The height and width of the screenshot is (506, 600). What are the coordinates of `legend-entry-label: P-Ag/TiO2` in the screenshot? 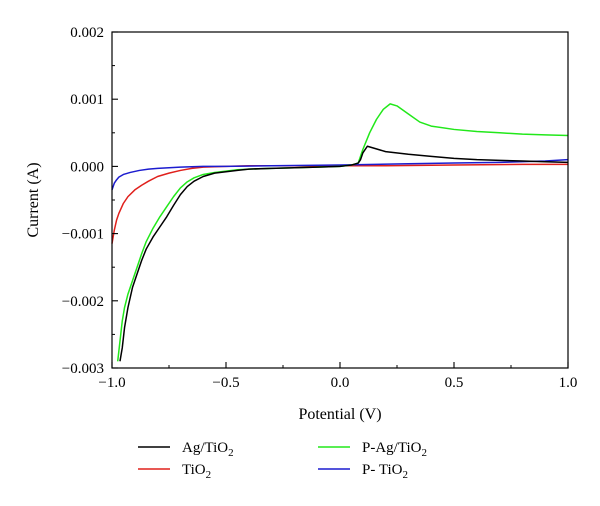 It's located at (394, 449).